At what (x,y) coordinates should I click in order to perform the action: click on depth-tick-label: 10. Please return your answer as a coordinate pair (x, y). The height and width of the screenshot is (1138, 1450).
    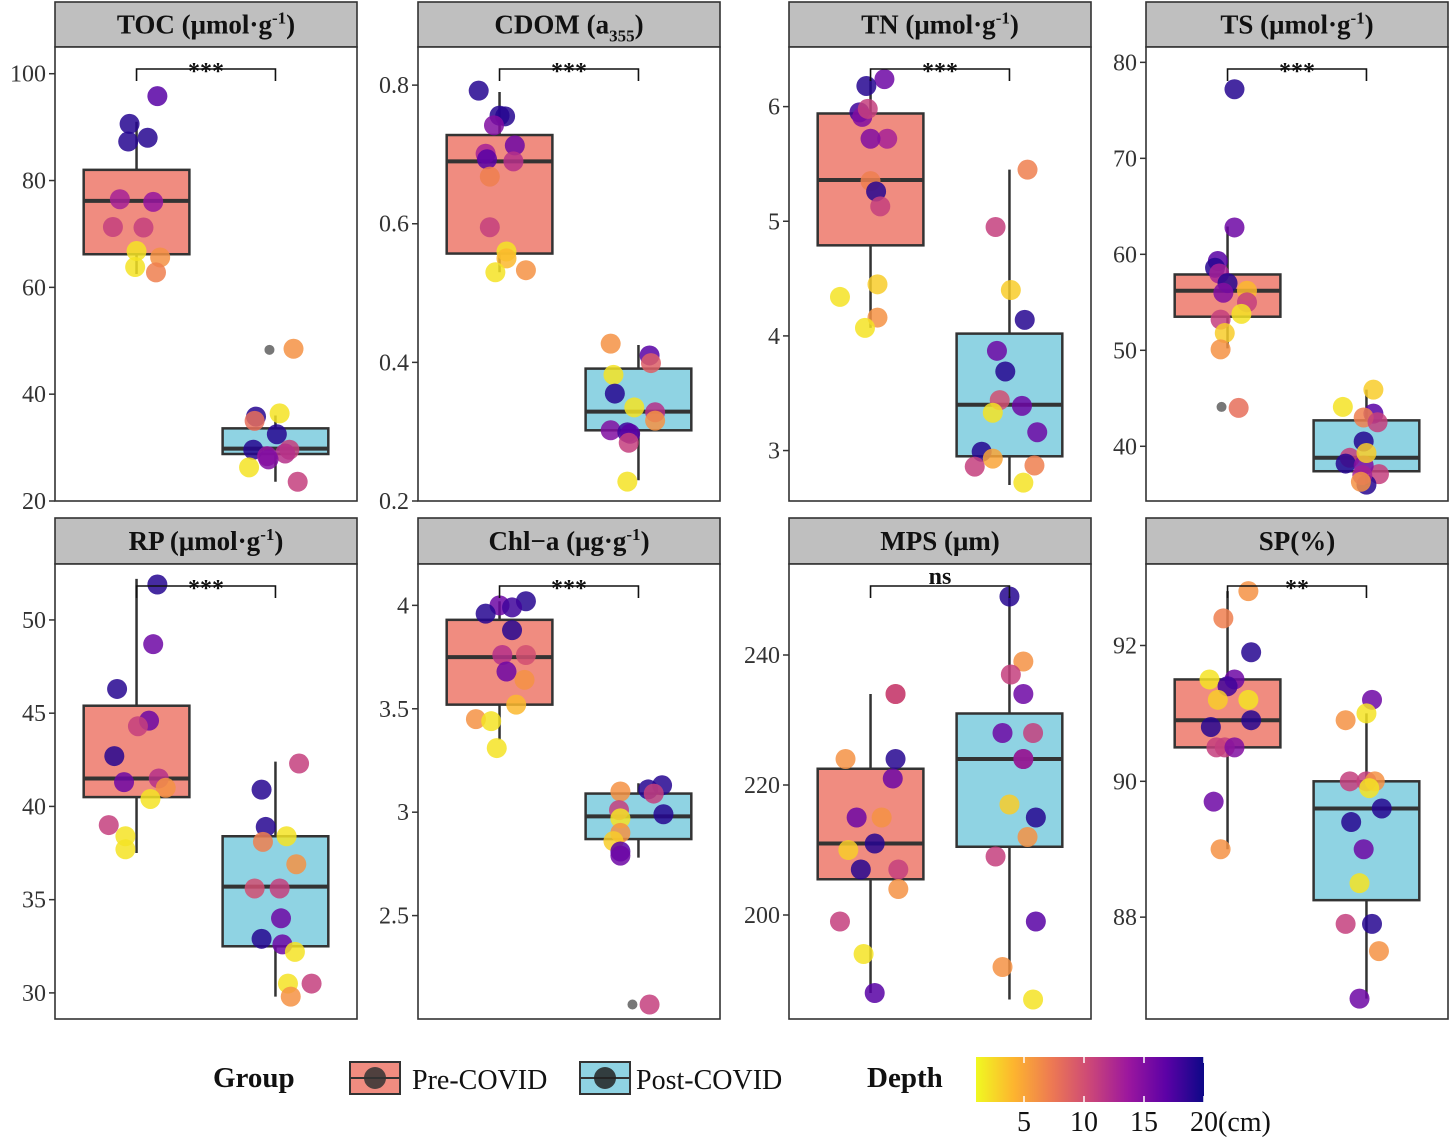
    Looking at the image, I should click on (1084, 1122).